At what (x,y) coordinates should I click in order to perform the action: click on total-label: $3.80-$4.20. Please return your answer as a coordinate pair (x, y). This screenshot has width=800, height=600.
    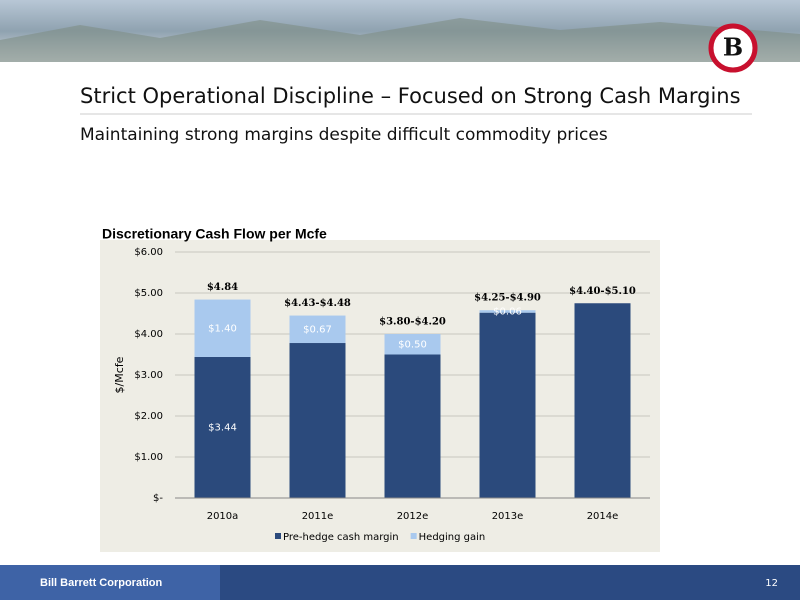
    Looking at the image, I should click on (412, 322).